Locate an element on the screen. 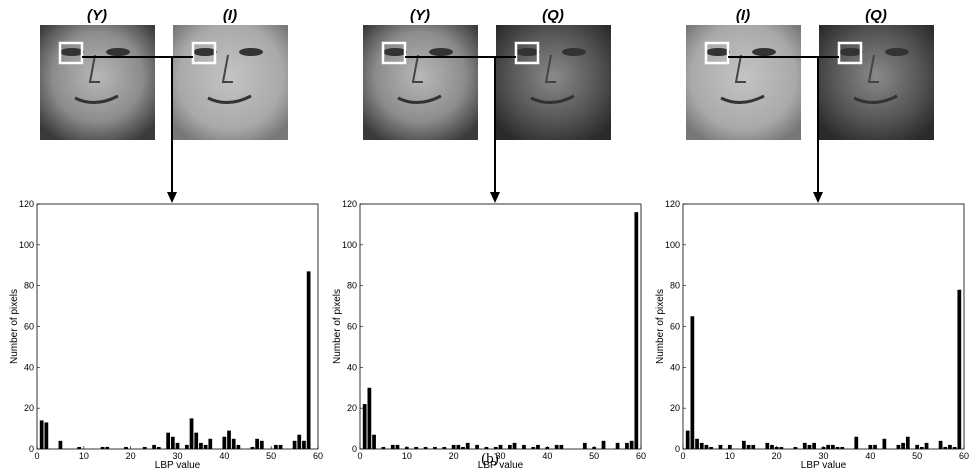  y-tick-label: 40 is located at coordinates (675, 367).